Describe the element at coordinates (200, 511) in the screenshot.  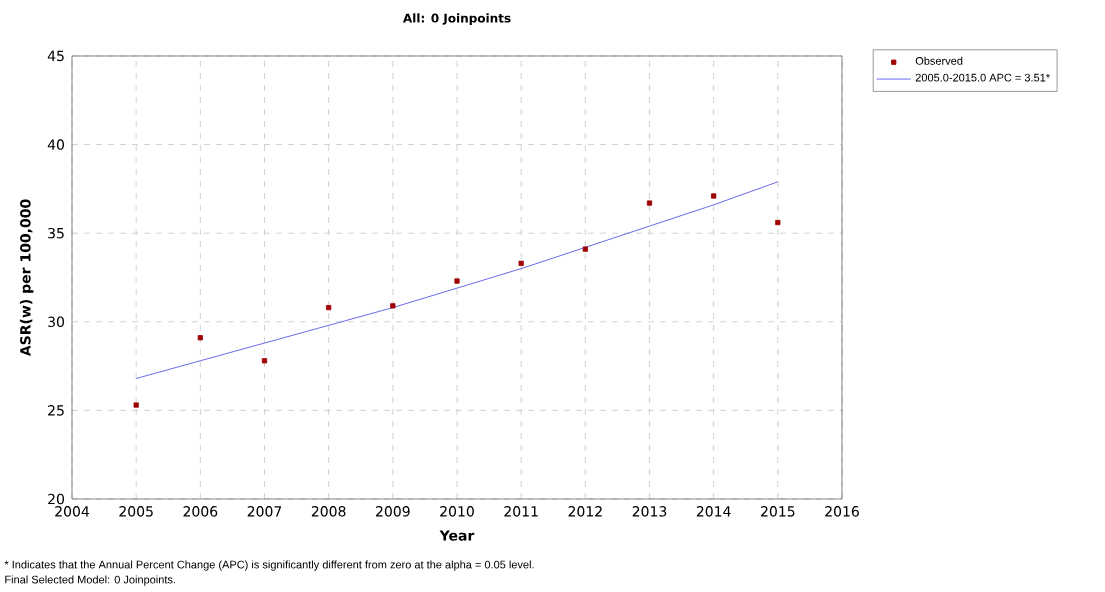
I see `x-tick-label: 2006` at that location.